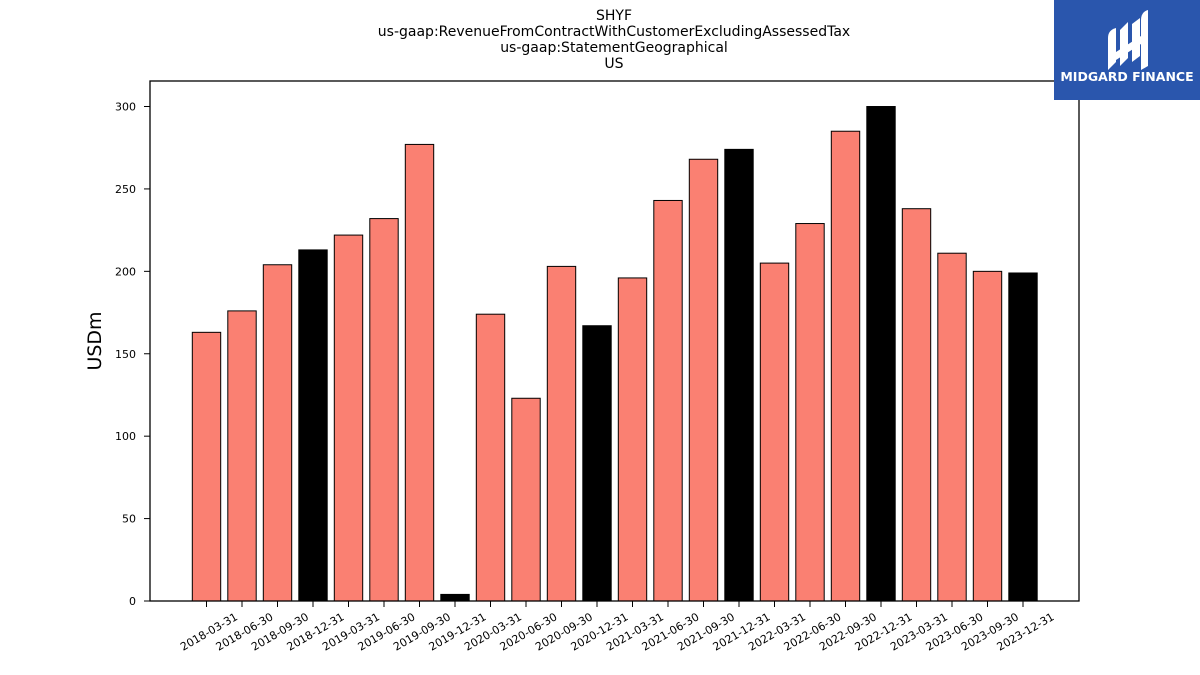  Describe the element at coordinates (614, 16) in the screenshot. I see `chart-title-line-1: SHYF` at that location.